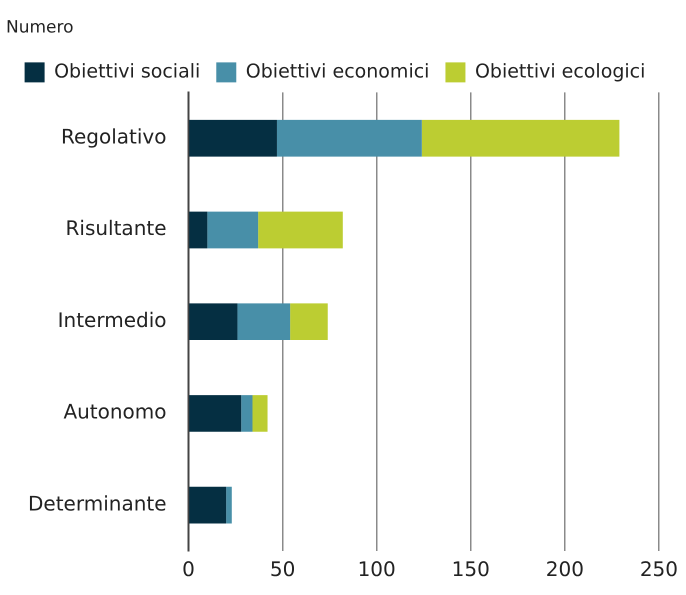 The height and width of the screenshot is (595, 686). I want to click on x-tick-label: 0, so click(188, 569).